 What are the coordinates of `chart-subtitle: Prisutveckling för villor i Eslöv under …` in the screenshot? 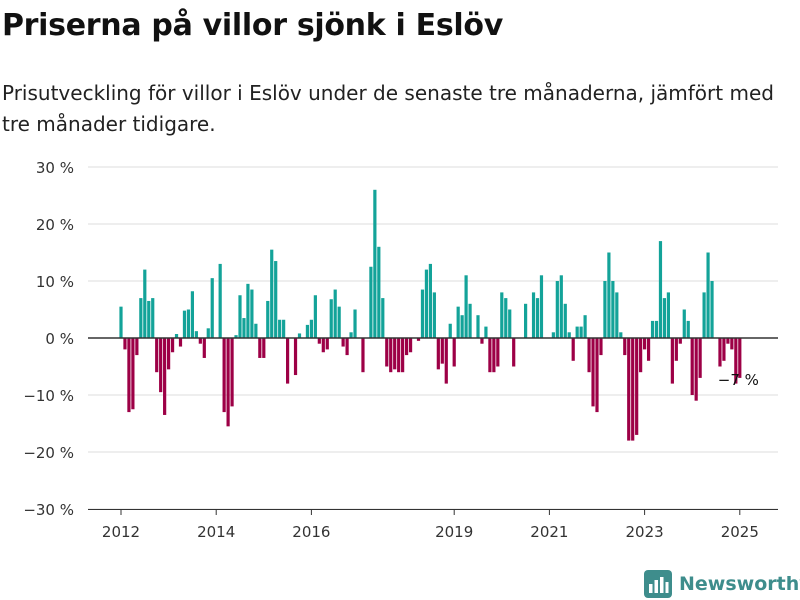 It's located at (388, 108).